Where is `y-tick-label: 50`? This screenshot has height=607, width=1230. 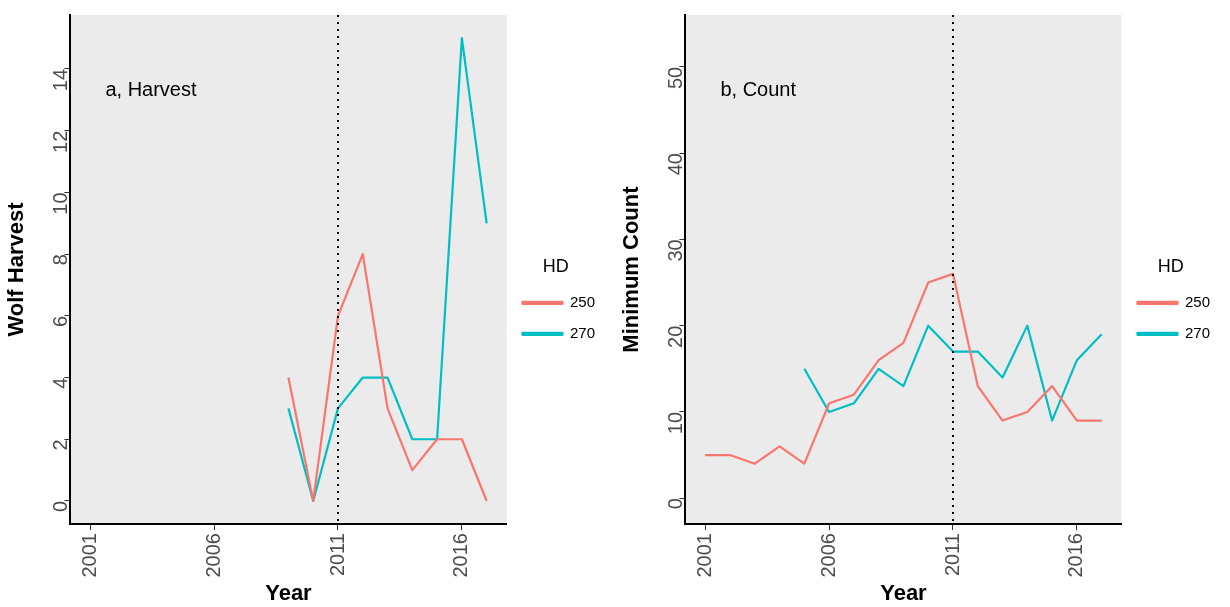 y-tick-label: 50 is located at coordinates (674, 78).